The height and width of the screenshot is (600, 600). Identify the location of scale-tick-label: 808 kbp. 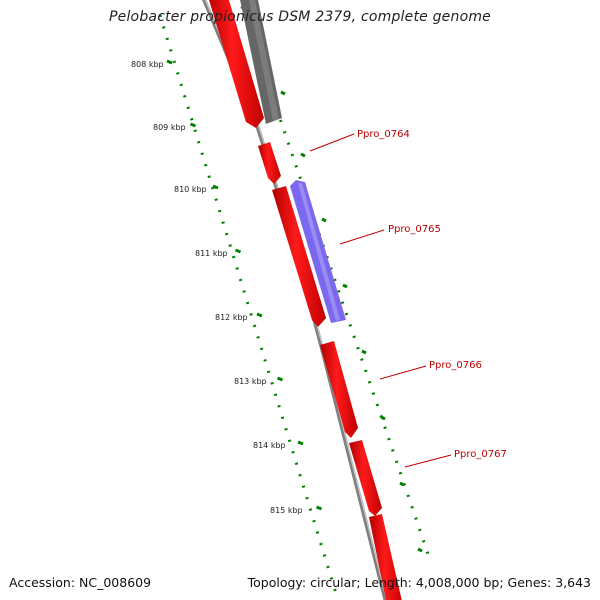
(147, 64).